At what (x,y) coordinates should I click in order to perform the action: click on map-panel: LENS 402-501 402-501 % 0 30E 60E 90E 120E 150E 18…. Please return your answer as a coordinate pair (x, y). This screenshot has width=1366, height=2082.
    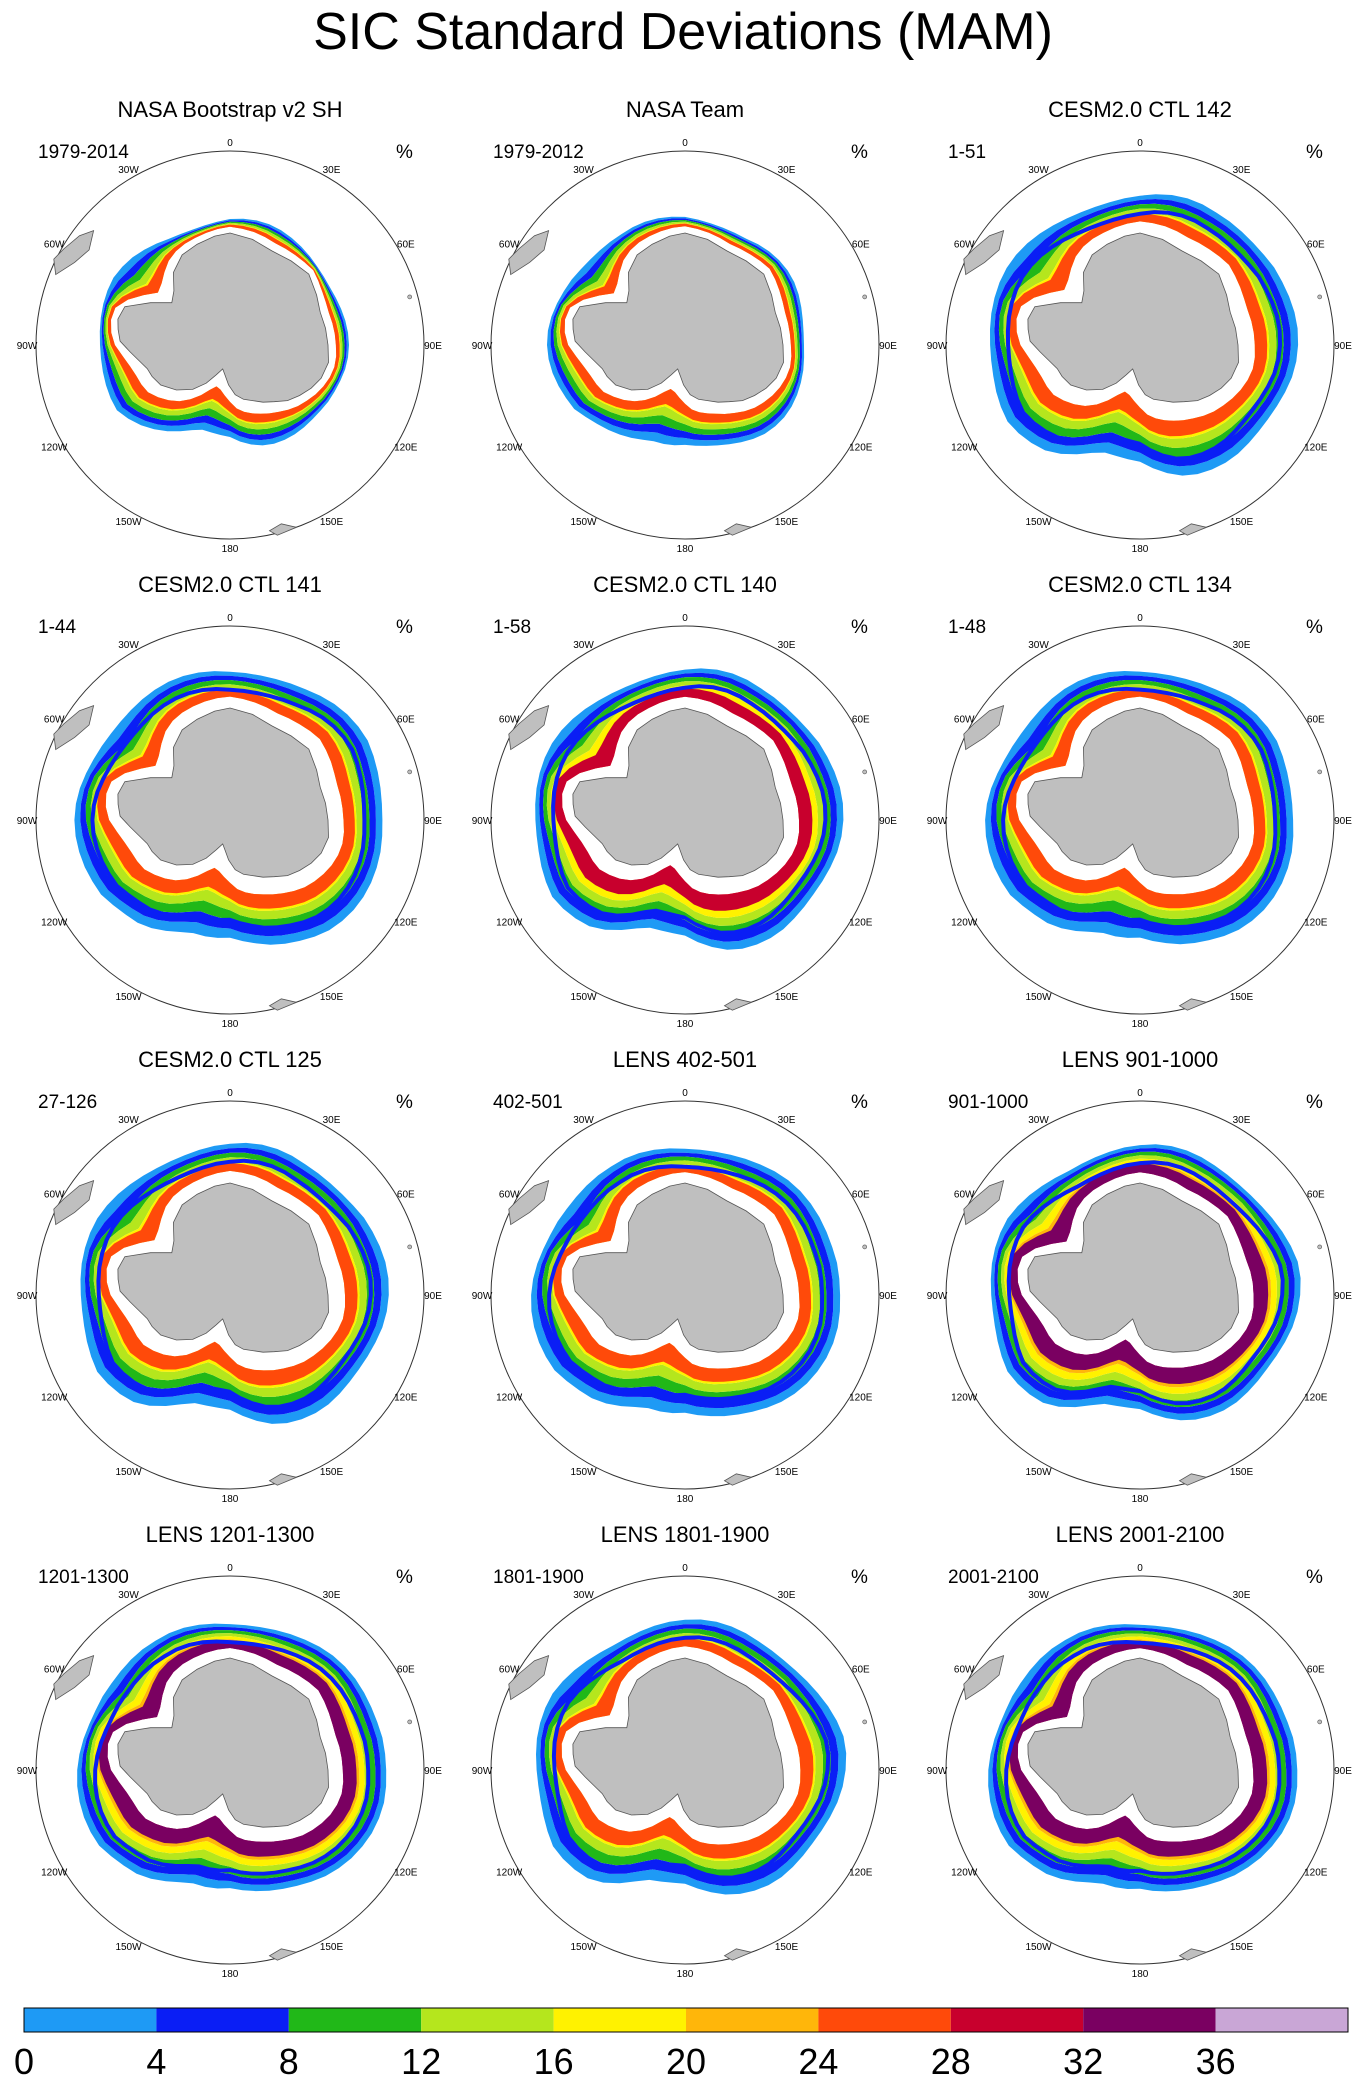
    Looking at the image, I should click on (685, 1276).